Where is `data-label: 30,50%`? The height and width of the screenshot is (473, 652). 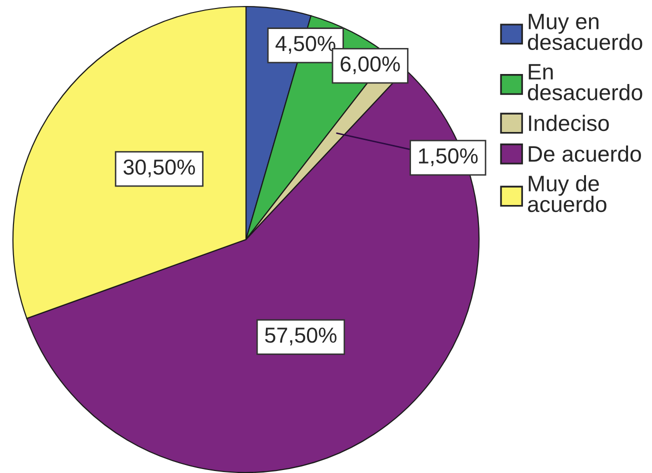 data-label: 30,50% is located at coordinates (159, 169).